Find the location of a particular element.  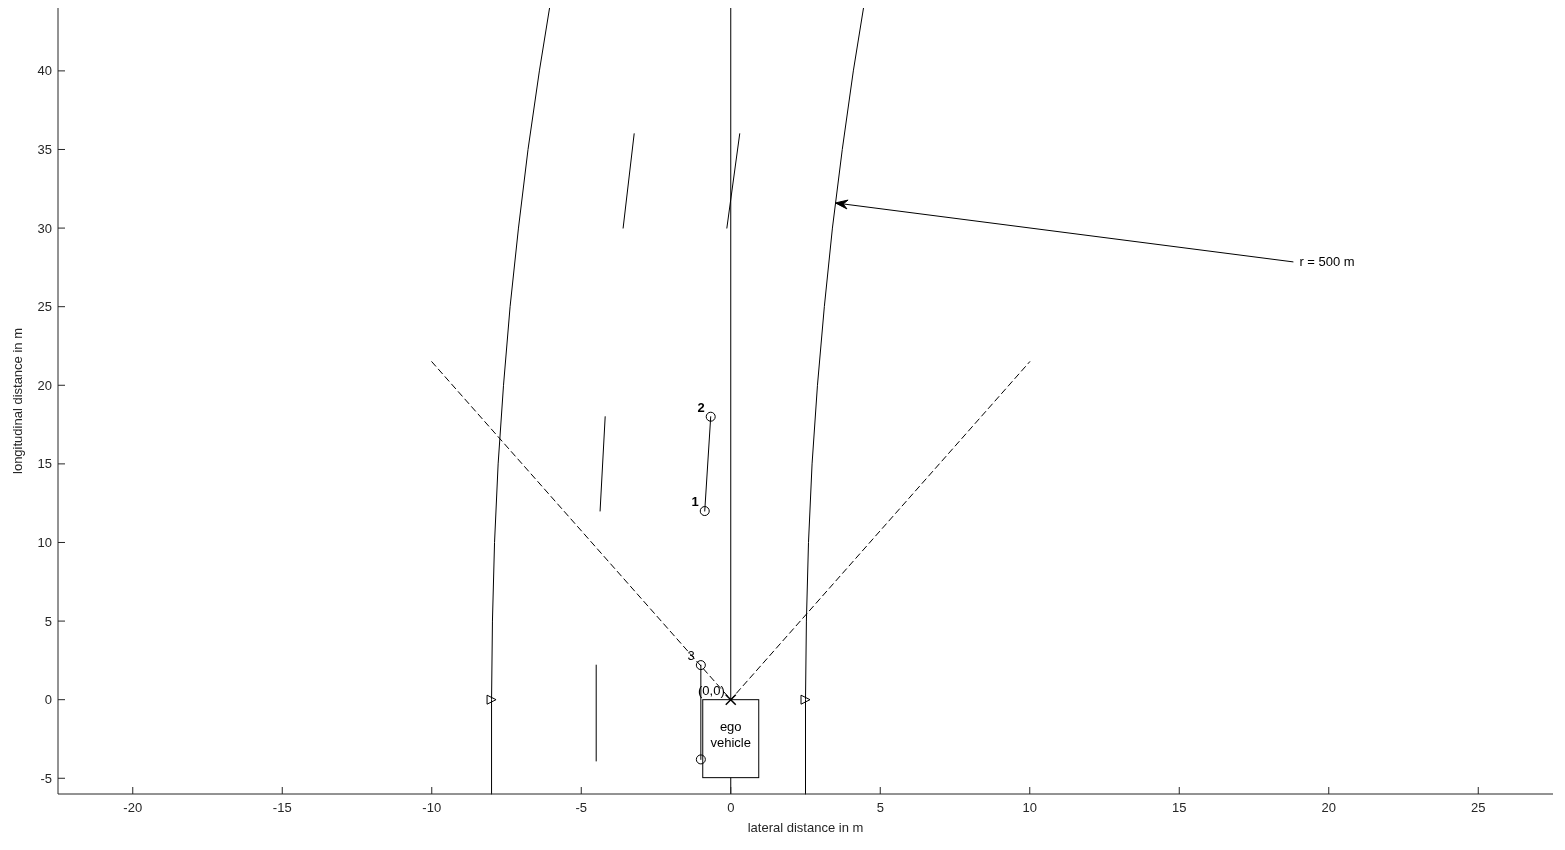

y-tick-label: -5 is located at coordinates (46, 778).